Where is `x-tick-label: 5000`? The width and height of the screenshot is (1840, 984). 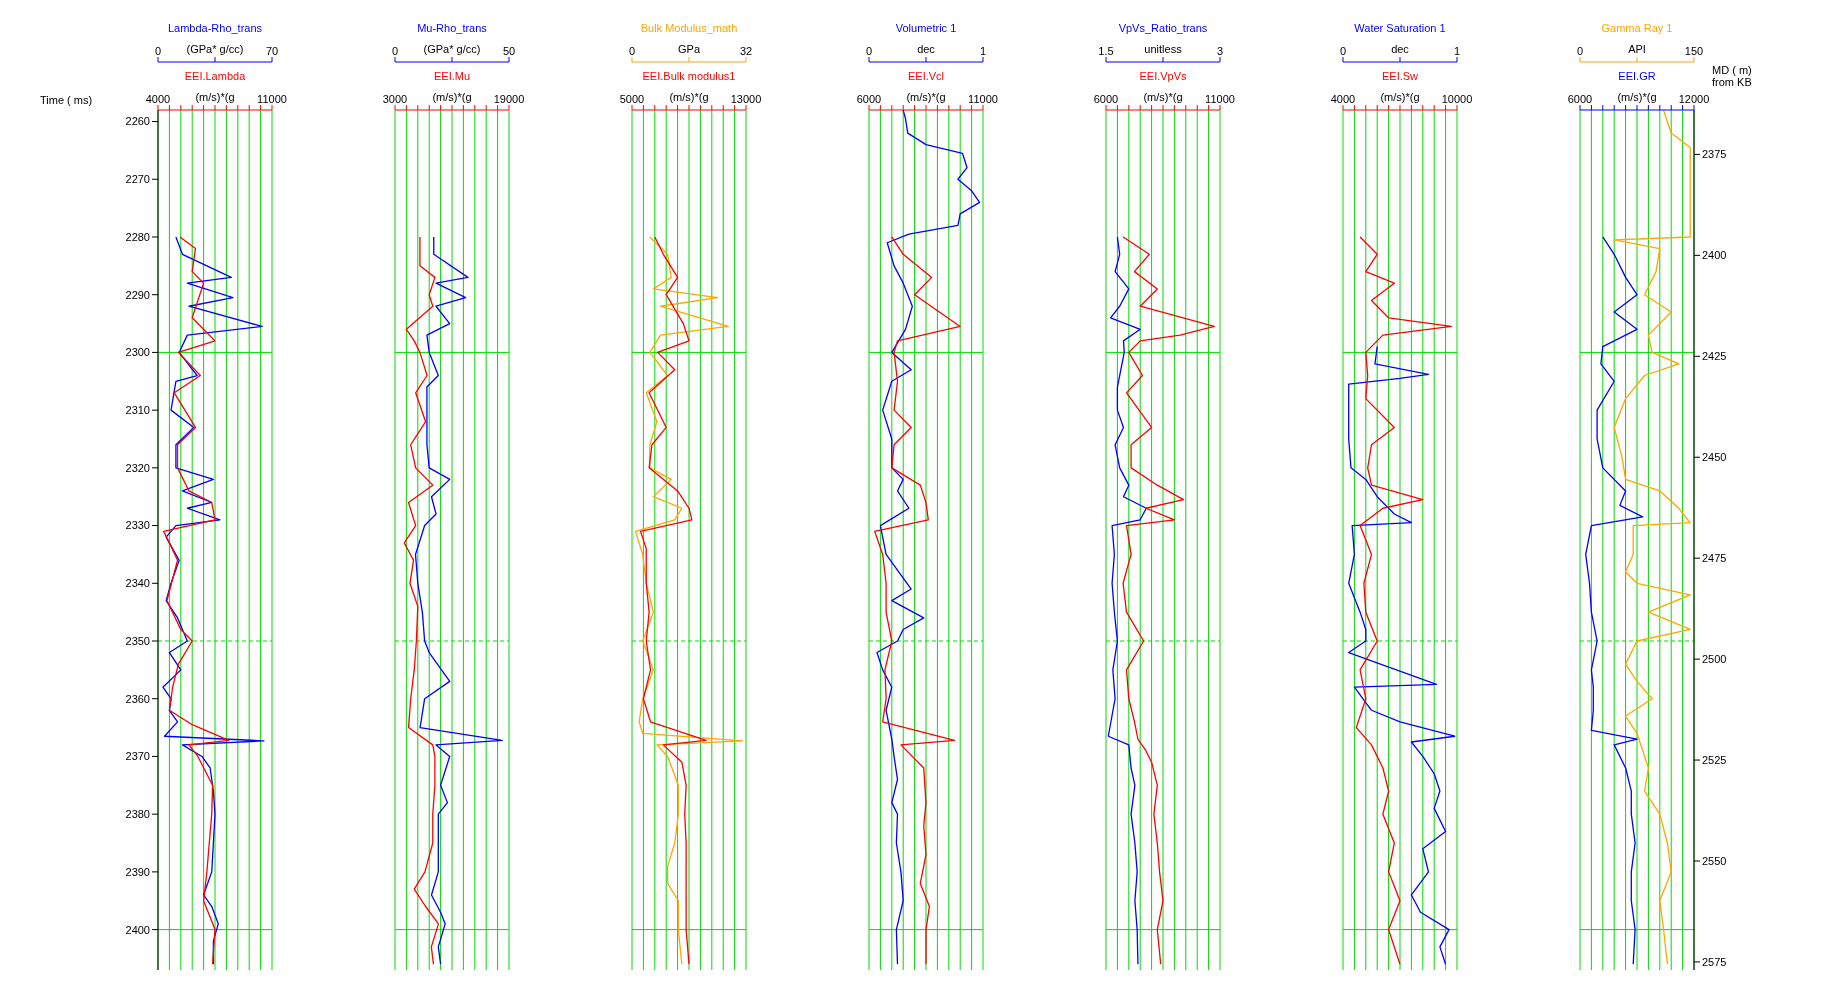
x-tick-label: 5000 is located at coordinates (632, 99).